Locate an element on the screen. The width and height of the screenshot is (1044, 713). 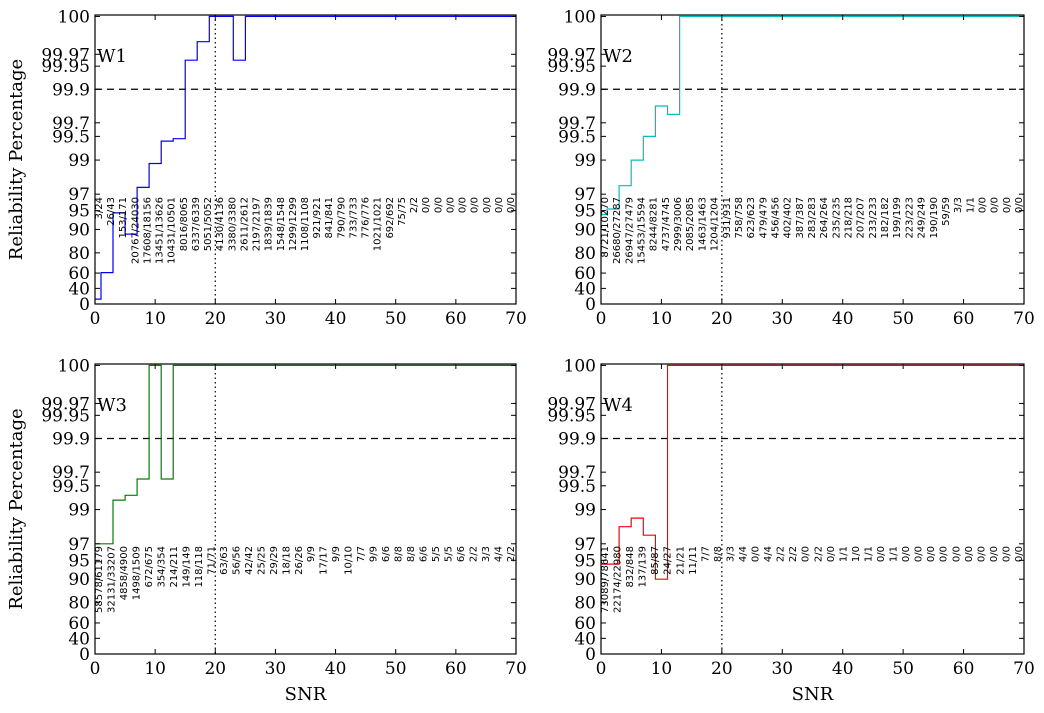
count-annotation: 18/18 is located at coordinates (286, 560).